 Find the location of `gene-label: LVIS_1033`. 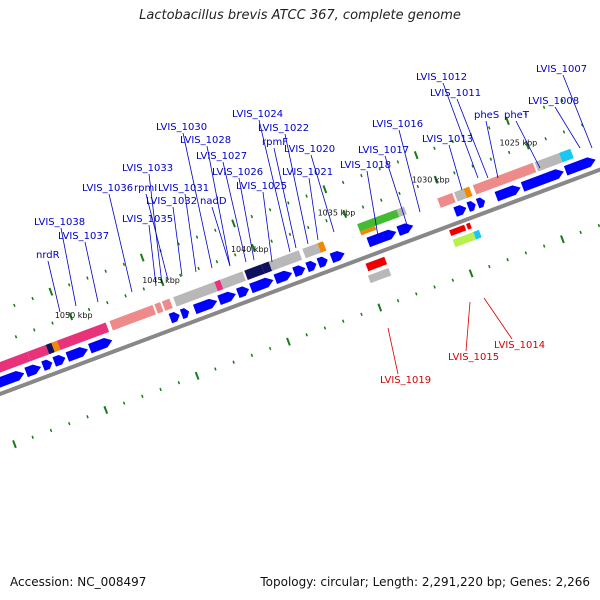

gene-label: LVIS_1033 is located at coordinates (147, 168).